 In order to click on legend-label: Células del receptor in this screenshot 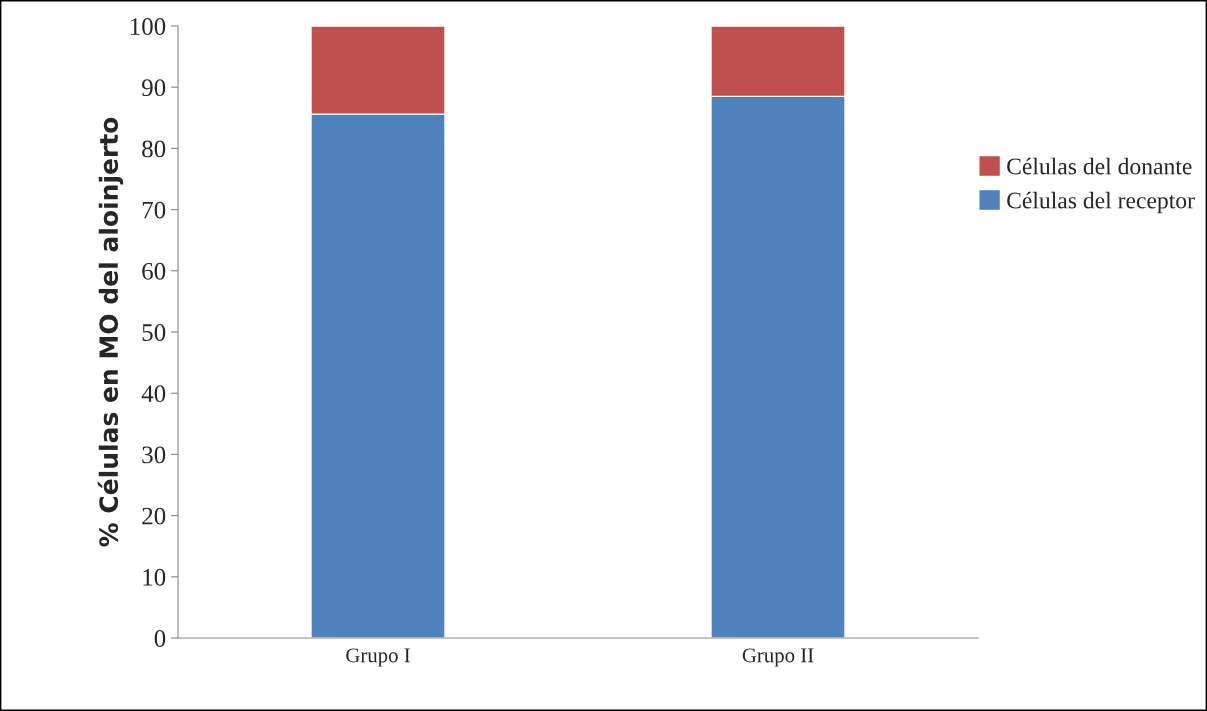, I will do `click(1101, 202)`.